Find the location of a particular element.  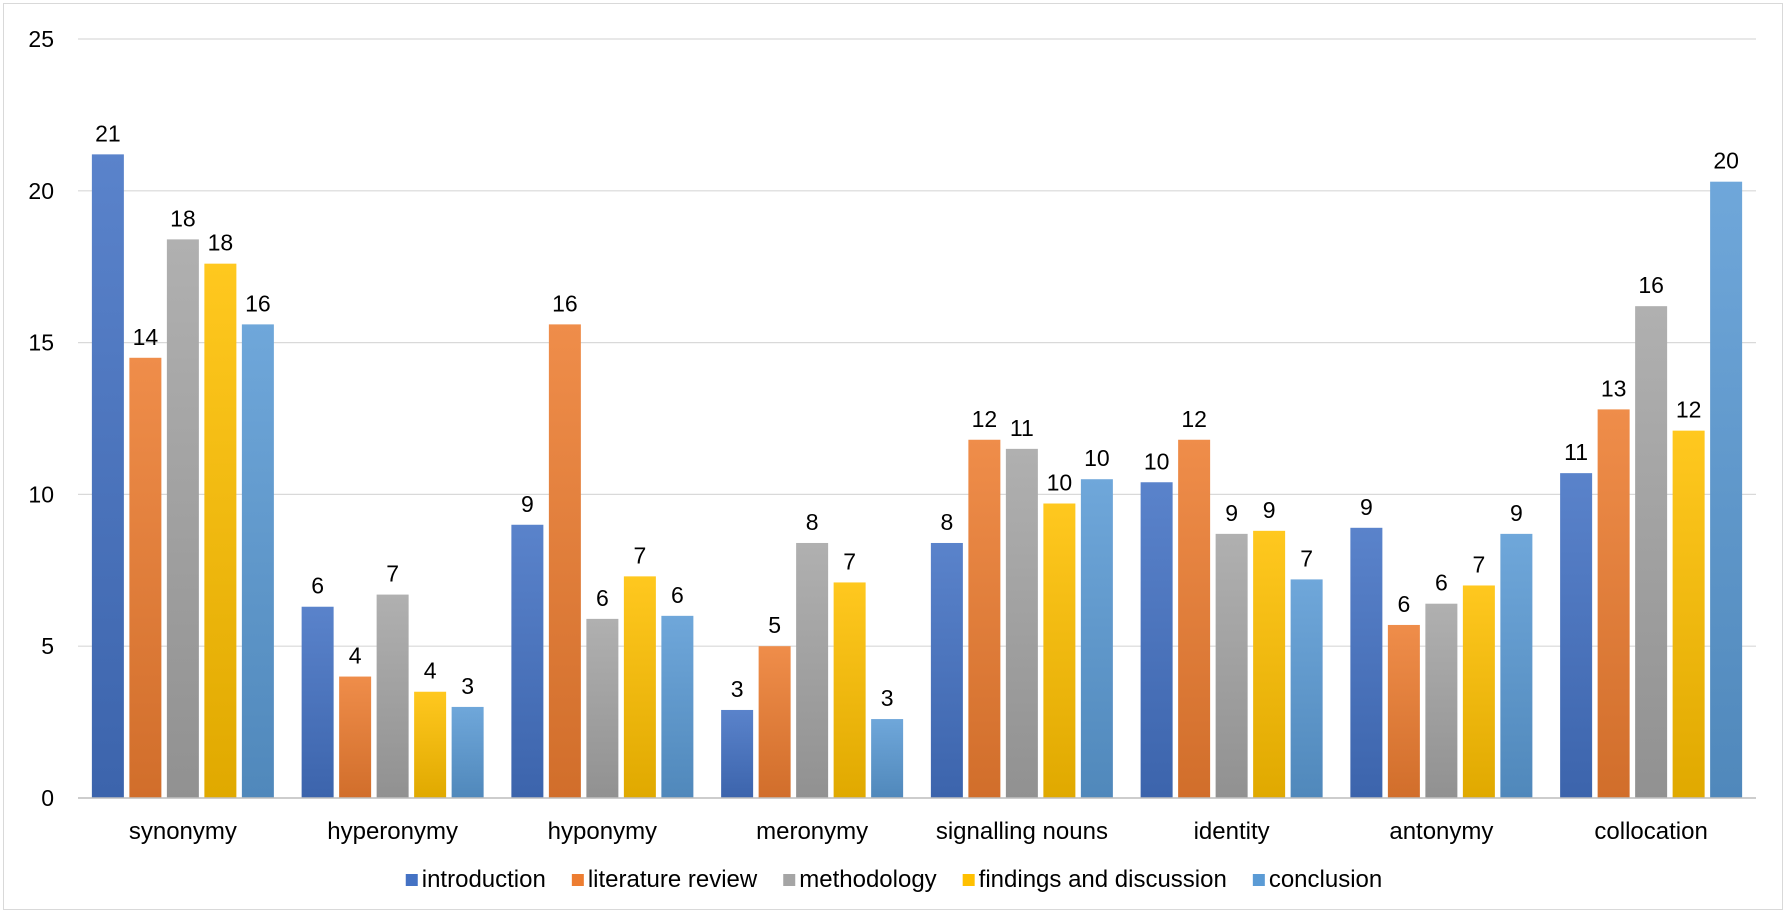

y-axis-ticks: 0 5 10 15 20 25 is located at coordinates (41, 418).